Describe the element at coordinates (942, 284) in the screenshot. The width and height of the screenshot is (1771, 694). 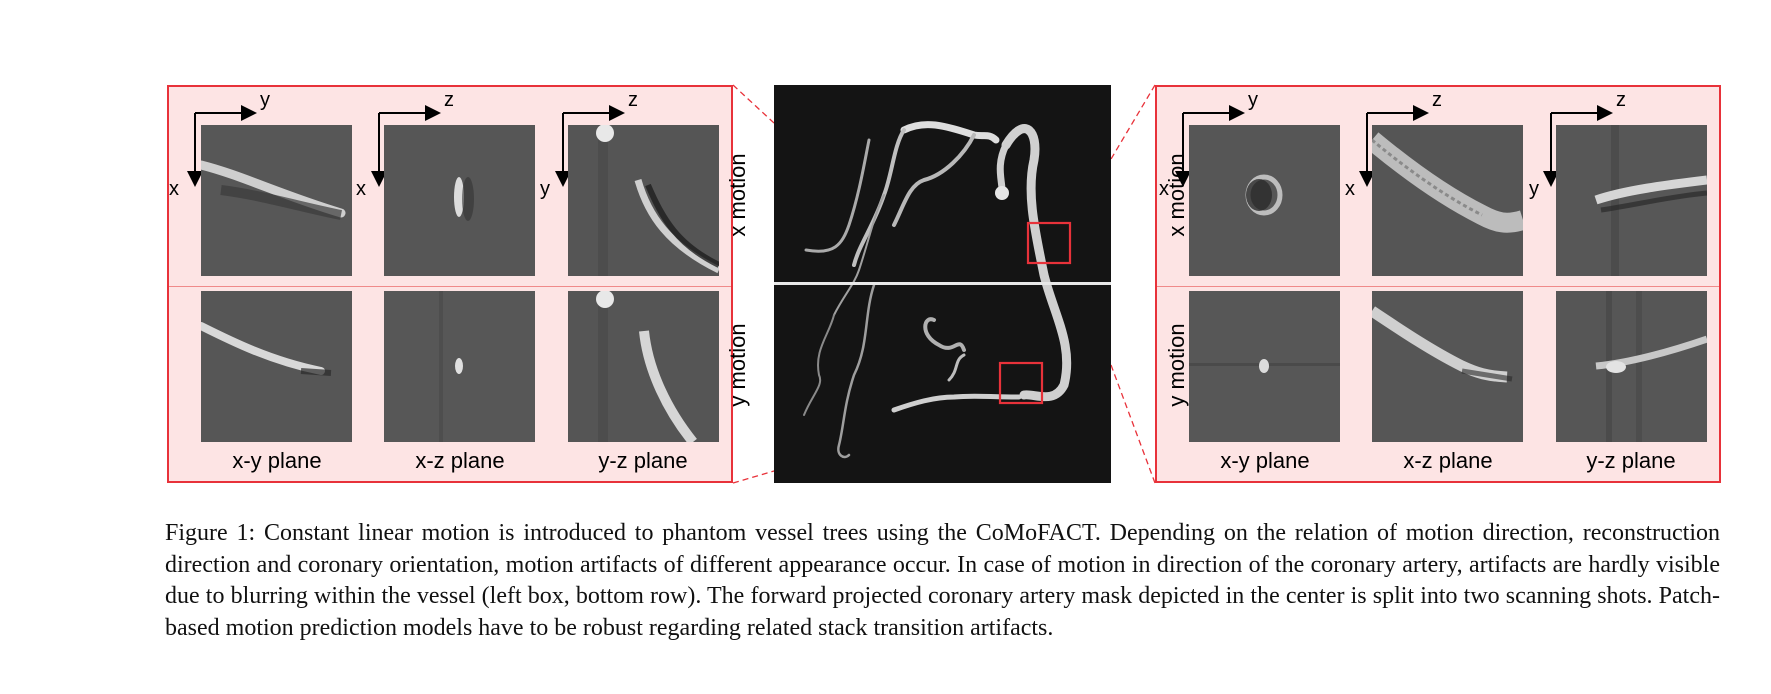
I see `center-vessel-projection-image` at that location.